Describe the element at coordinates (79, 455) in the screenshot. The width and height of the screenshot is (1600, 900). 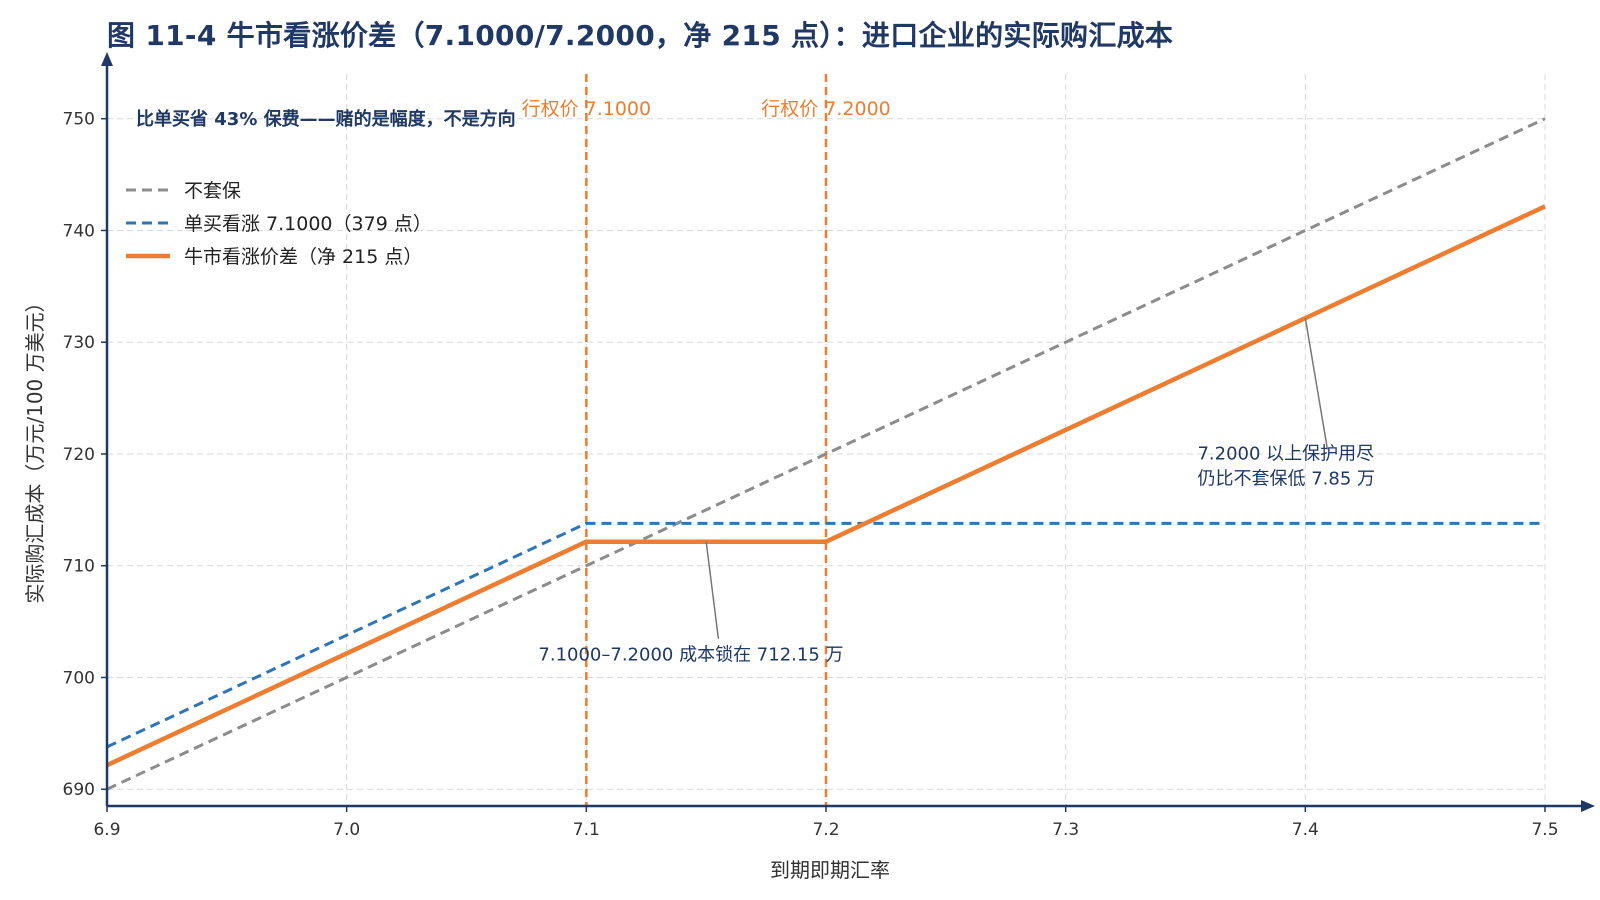
I see `y-tick-label: 720` at that location.